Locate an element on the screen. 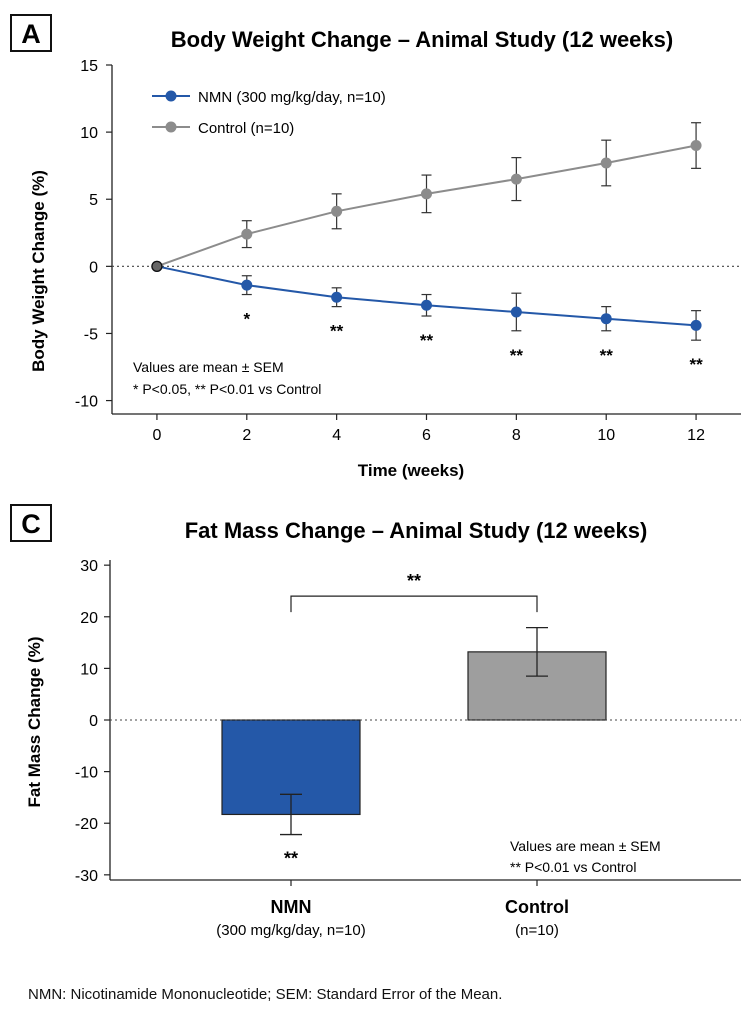 The image size is (748, 1024). panel-c-y-axis-label: Fat Mass Change (%) is located at coordinates (34, 722).